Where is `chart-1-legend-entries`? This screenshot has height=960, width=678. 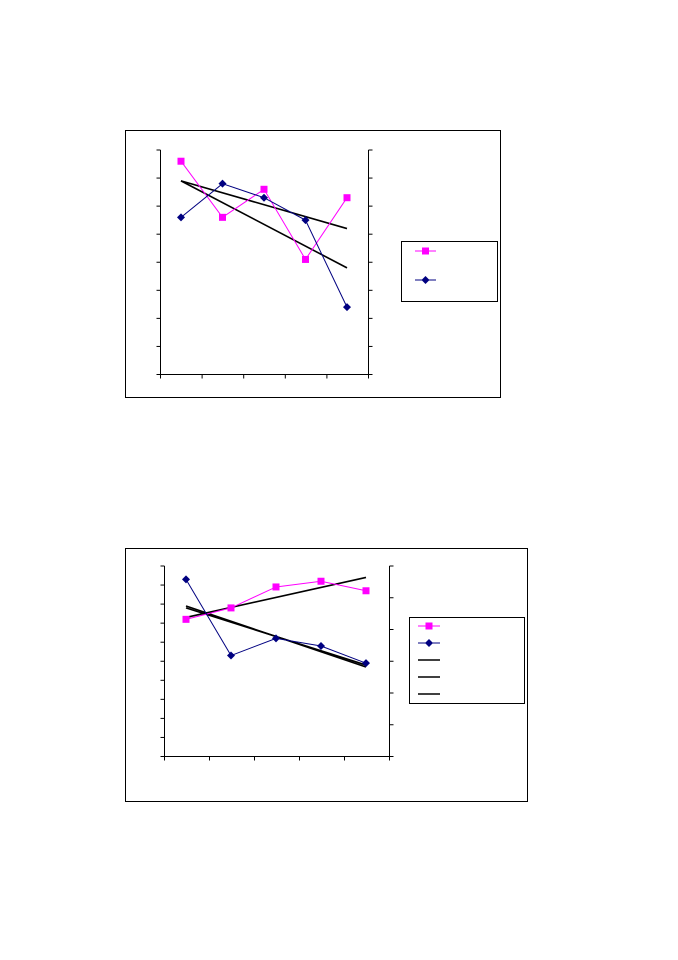
chart-1-legend-entries is located at coordinates (425, 265).